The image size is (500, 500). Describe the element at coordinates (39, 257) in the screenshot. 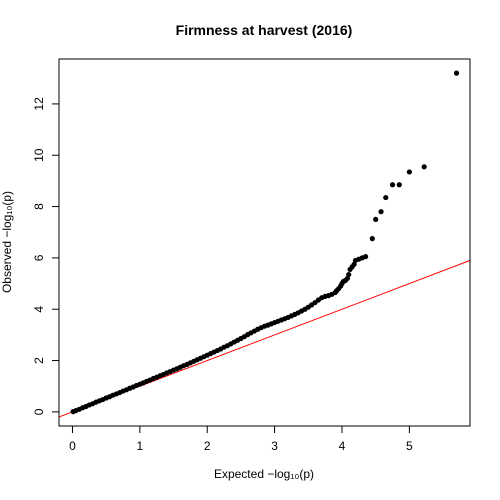

I see `y-tick-label: 6` at that location.